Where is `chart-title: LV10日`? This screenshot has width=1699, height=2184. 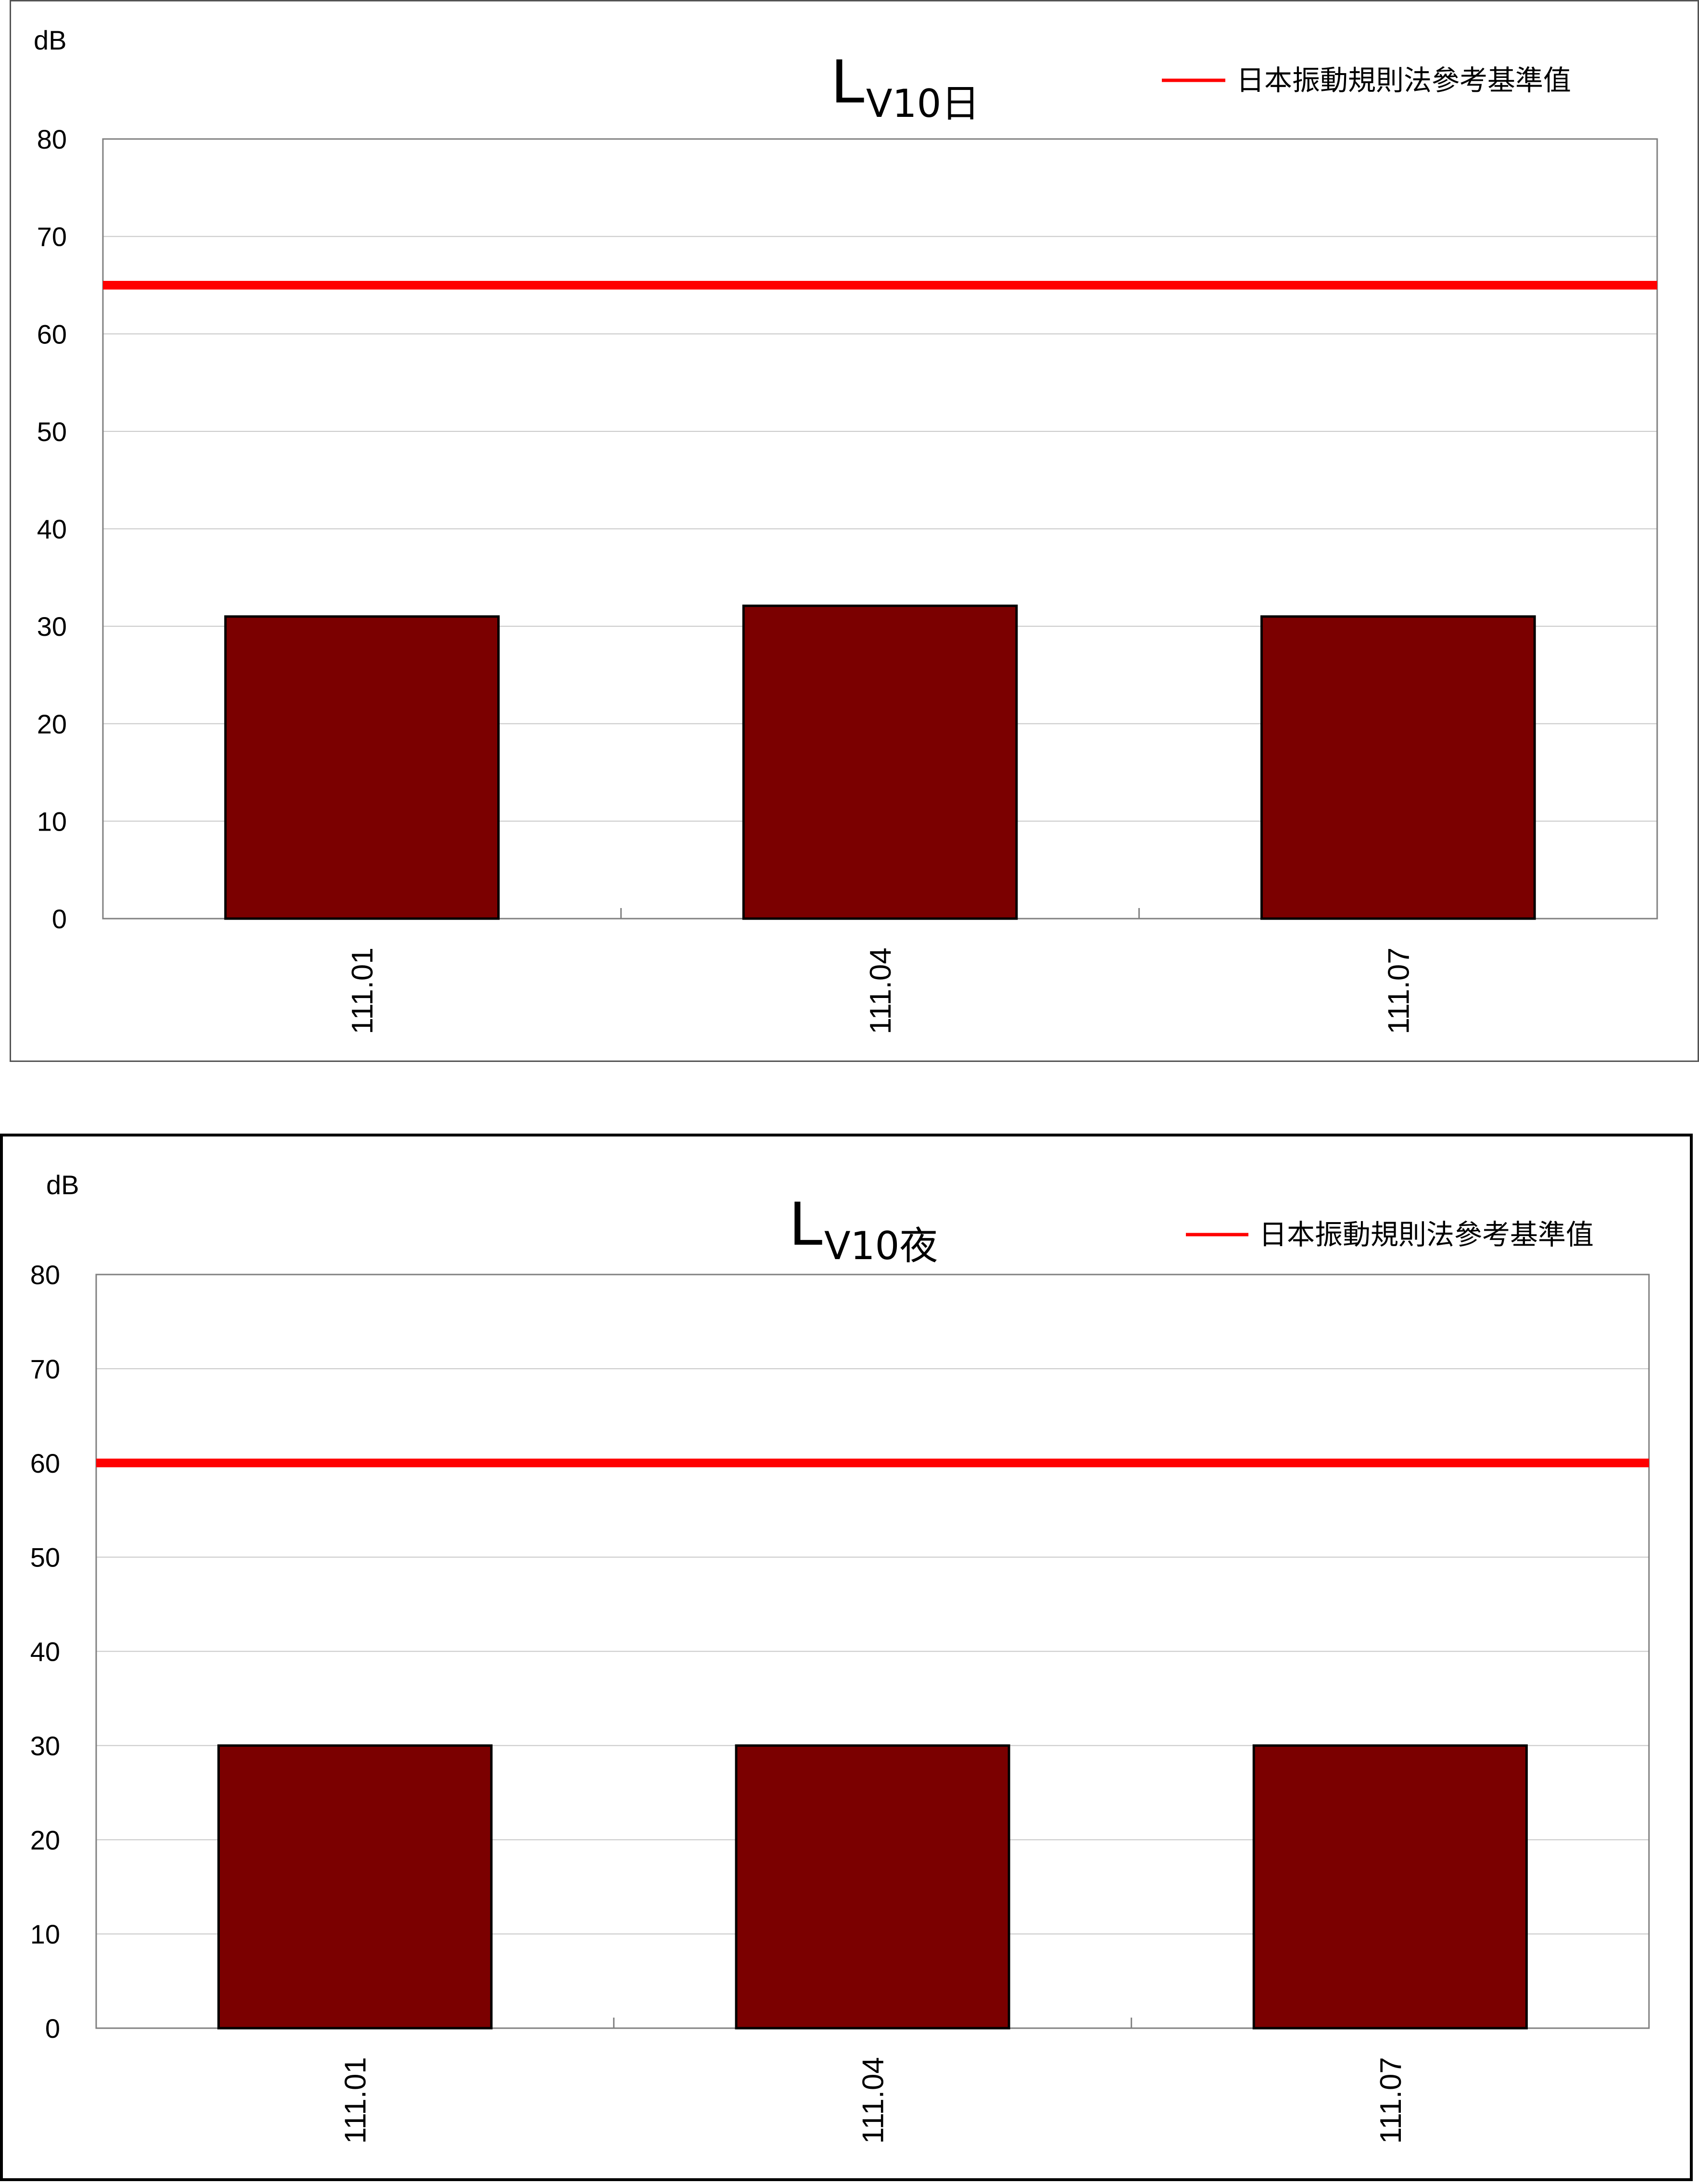 chart-title: LV10日 is located at coordinates (905, 86).